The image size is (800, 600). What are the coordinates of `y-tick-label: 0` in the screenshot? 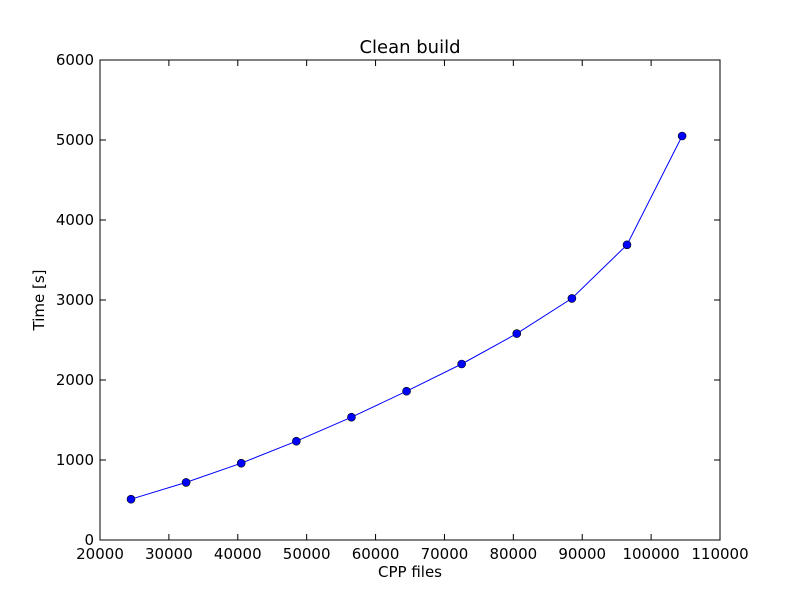 It's located at (89, 540).